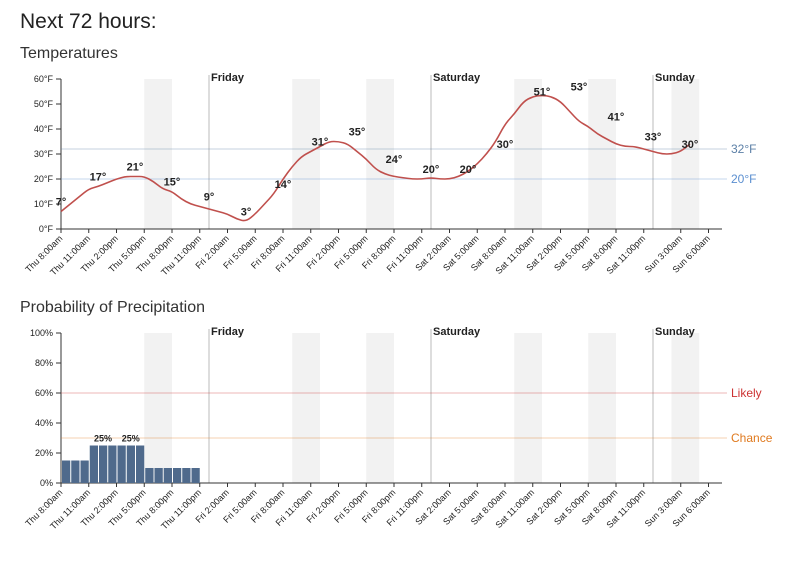 The height and width of the screenshot is (566, 792). What do you see at coordinates (746, 393) in the screenshot?
I see `precip-ref-label-0: Likely` at bounding box center [746, 393].